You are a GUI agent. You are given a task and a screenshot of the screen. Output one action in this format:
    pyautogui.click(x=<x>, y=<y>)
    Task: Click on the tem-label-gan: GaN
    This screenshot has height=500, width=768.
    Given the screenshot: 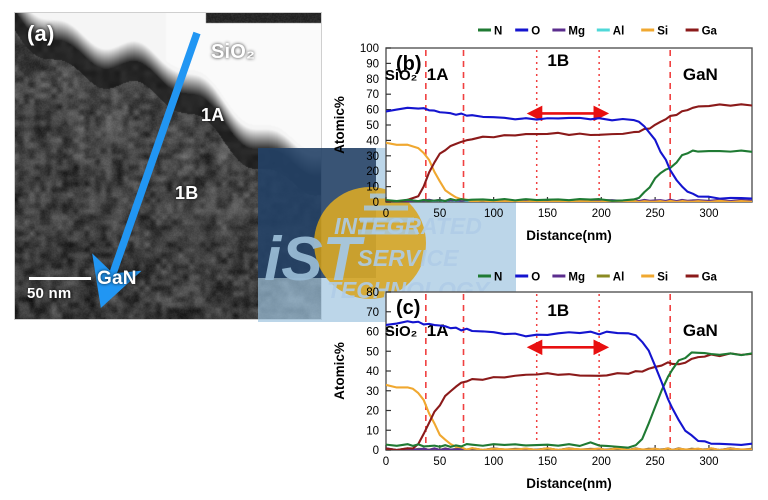 What is the action you would take?
    pyautogui.click(x=117, y=278)
    